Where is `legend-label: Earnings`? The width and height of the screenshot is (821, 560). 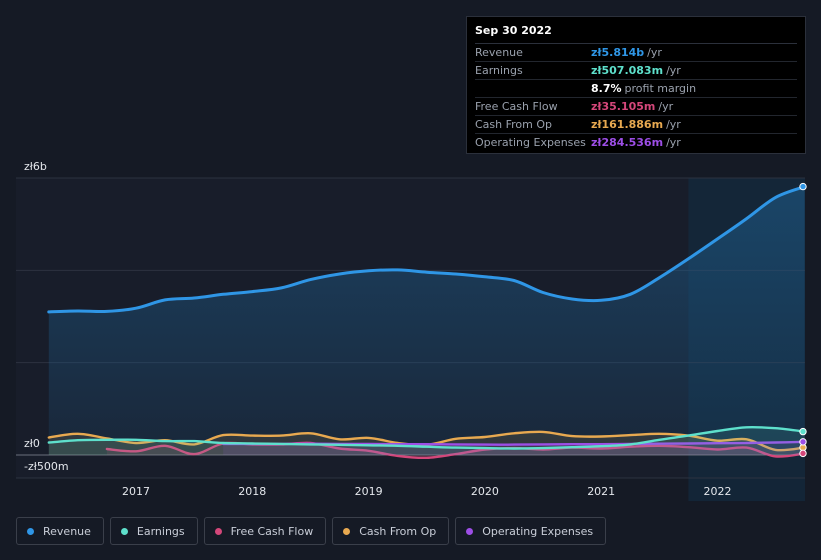 legend-label: Earnings is located at coordinates (160, 531).